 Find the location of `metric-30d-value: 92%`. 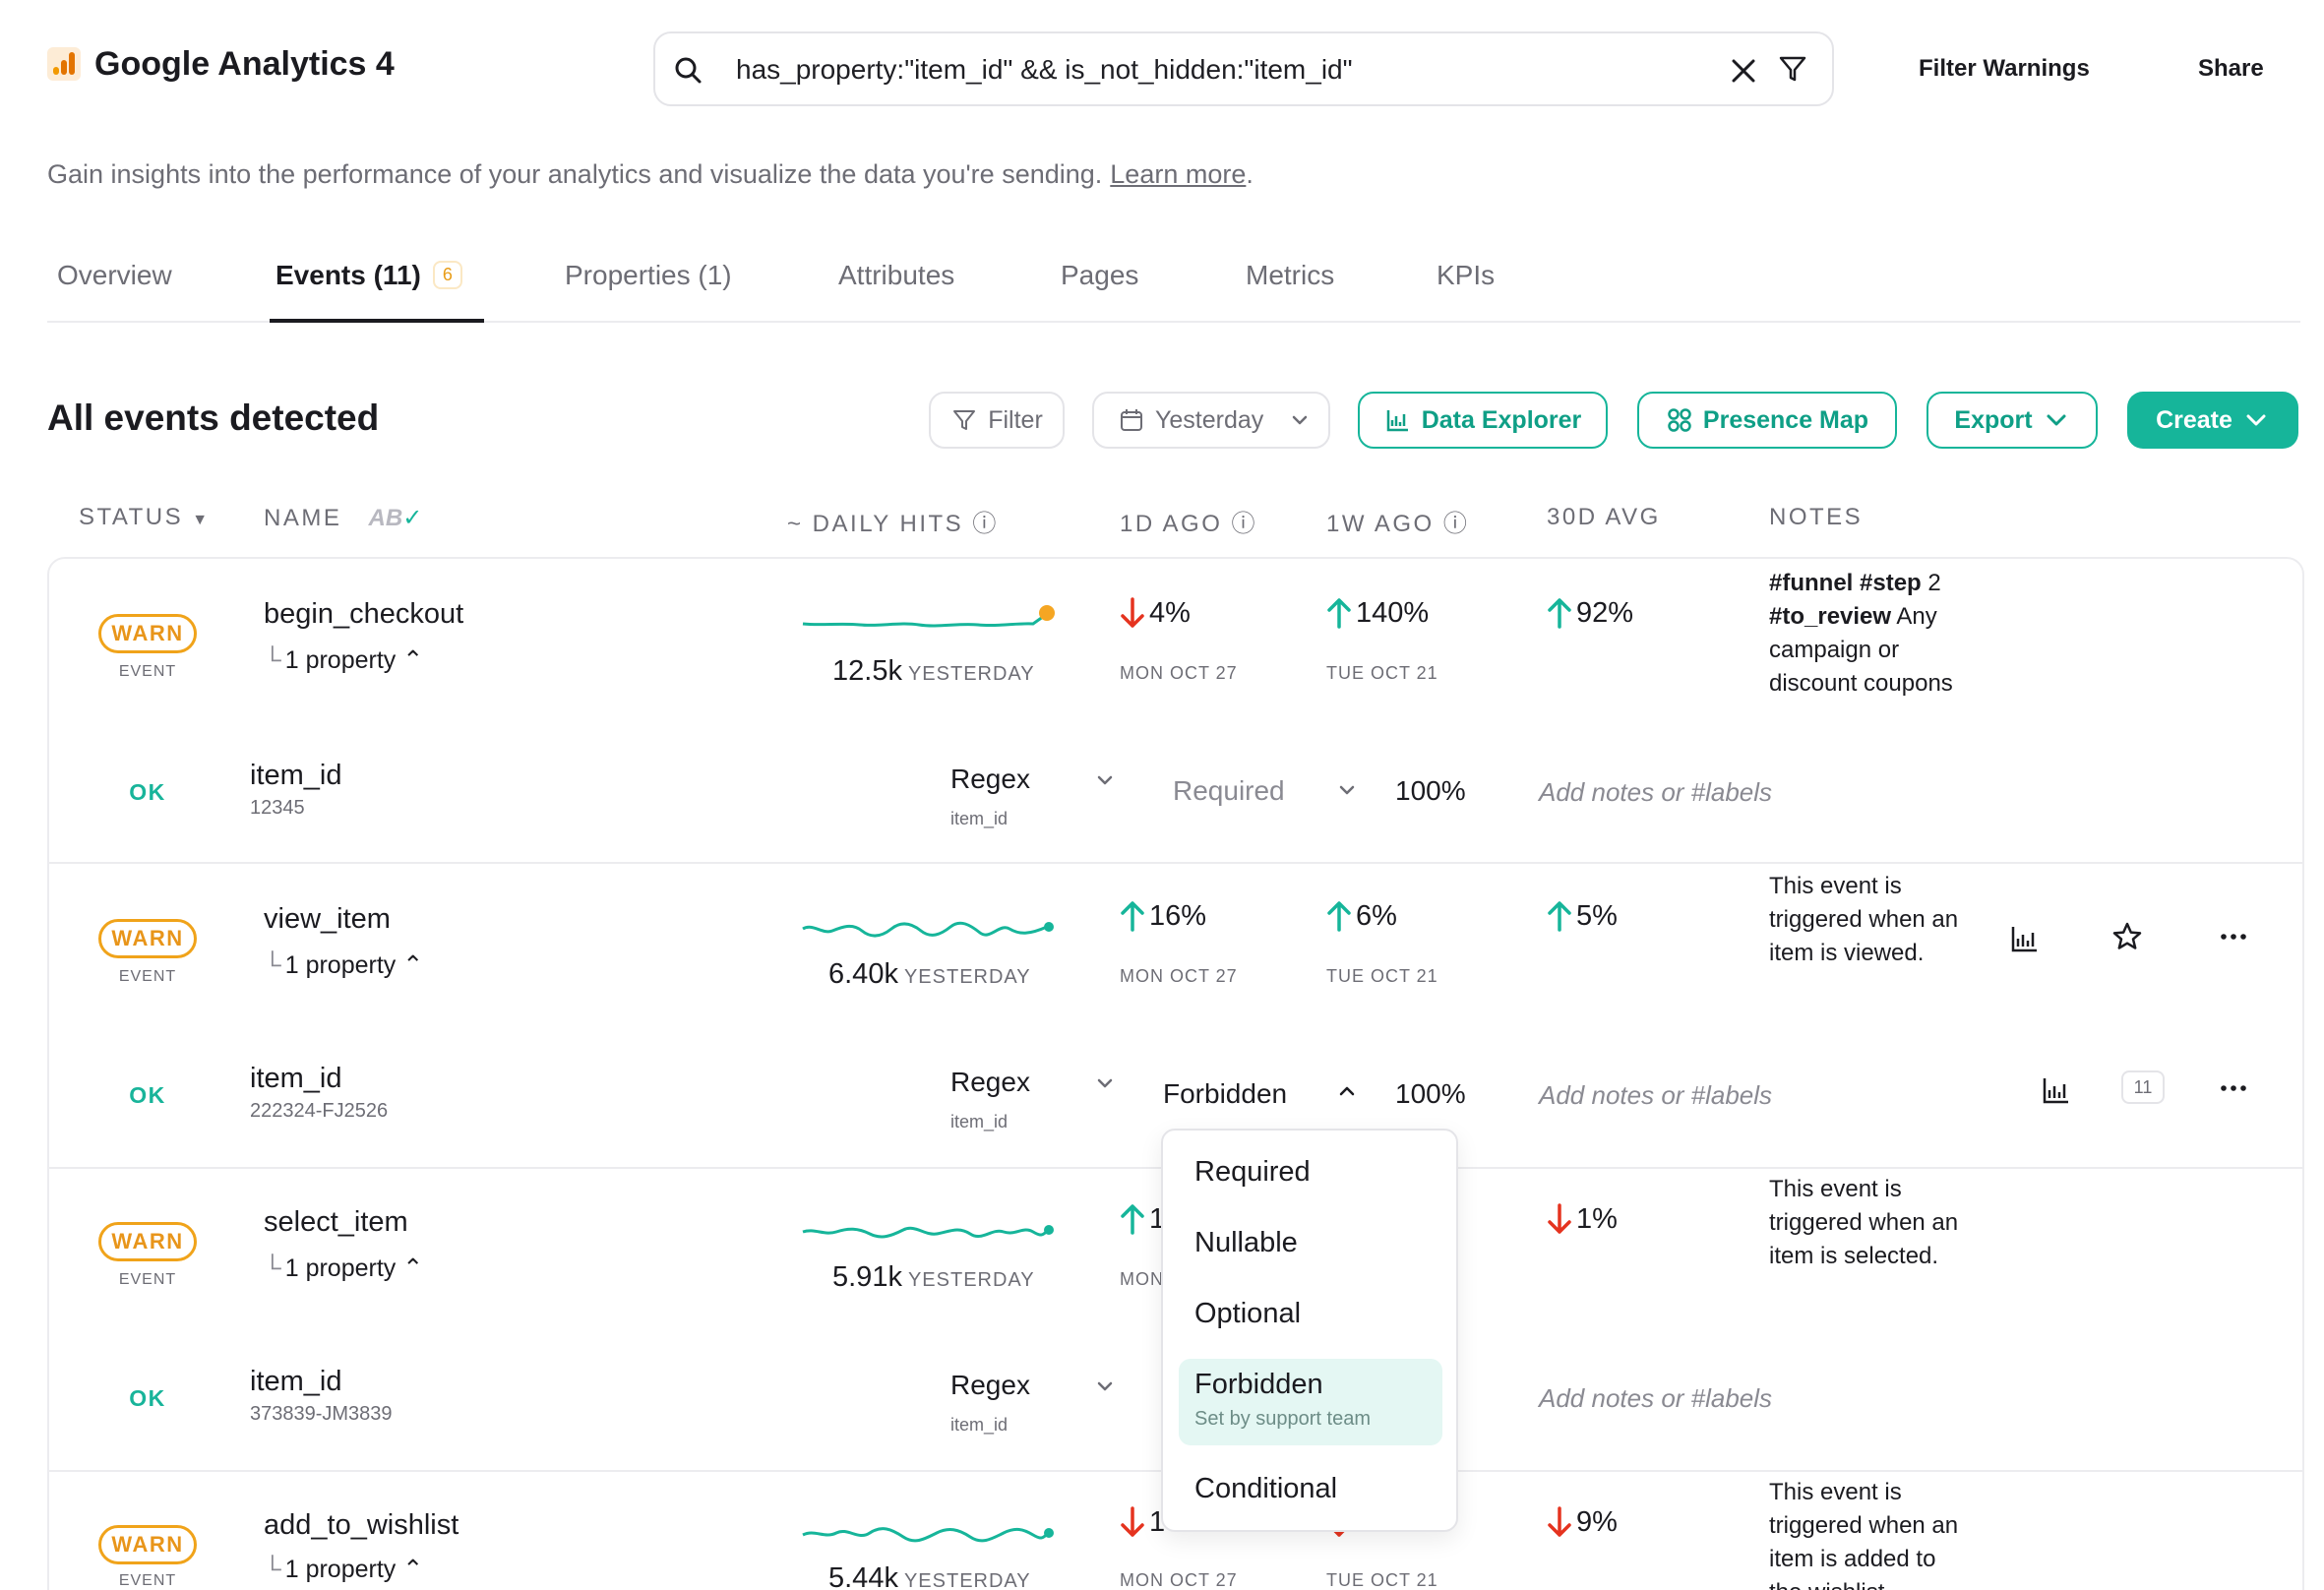

metric-30d-value: 92% is located at coordinates (1605, 612).